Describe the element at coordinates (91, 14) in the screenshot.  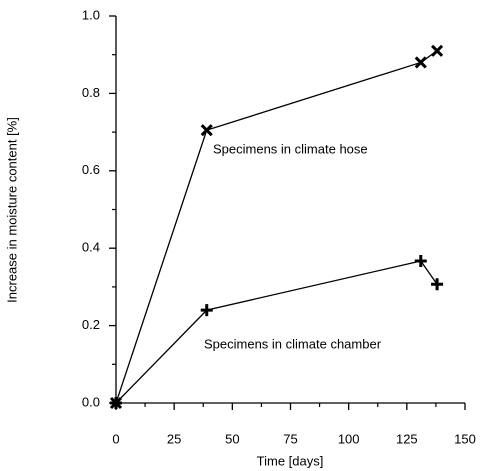
I see `y-tick-label: 1.0` at that location.